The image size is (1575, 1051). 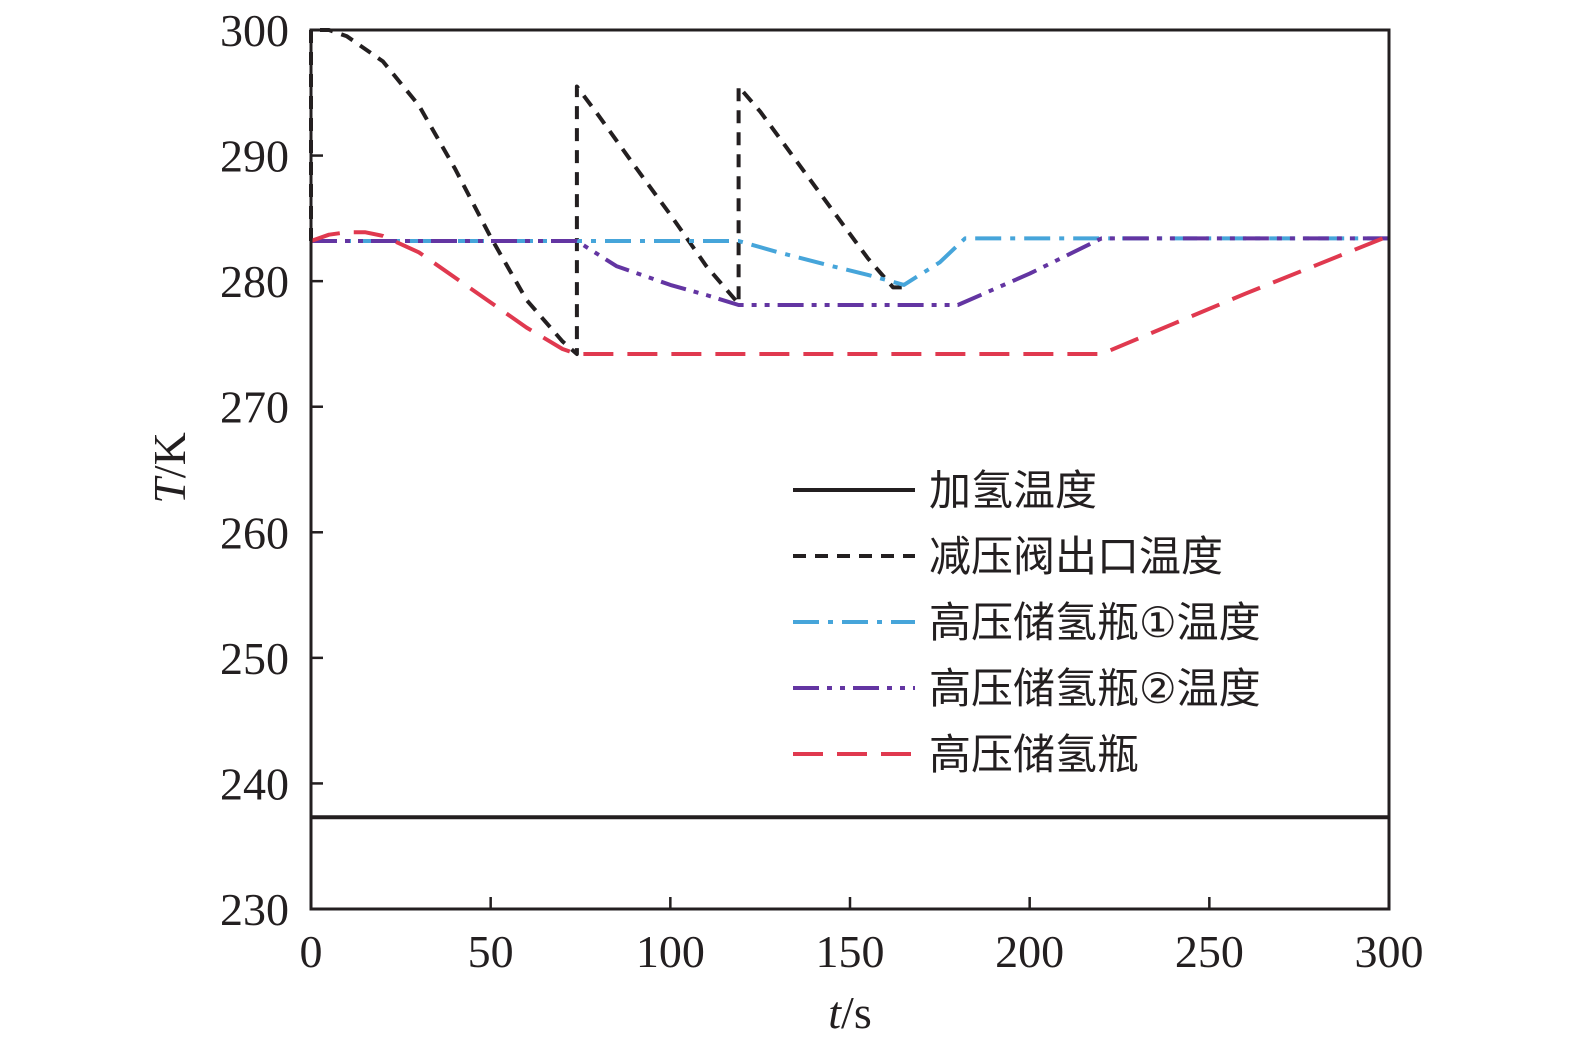 I want to click on y-tick-label: 250, so click(x=254, y=658).